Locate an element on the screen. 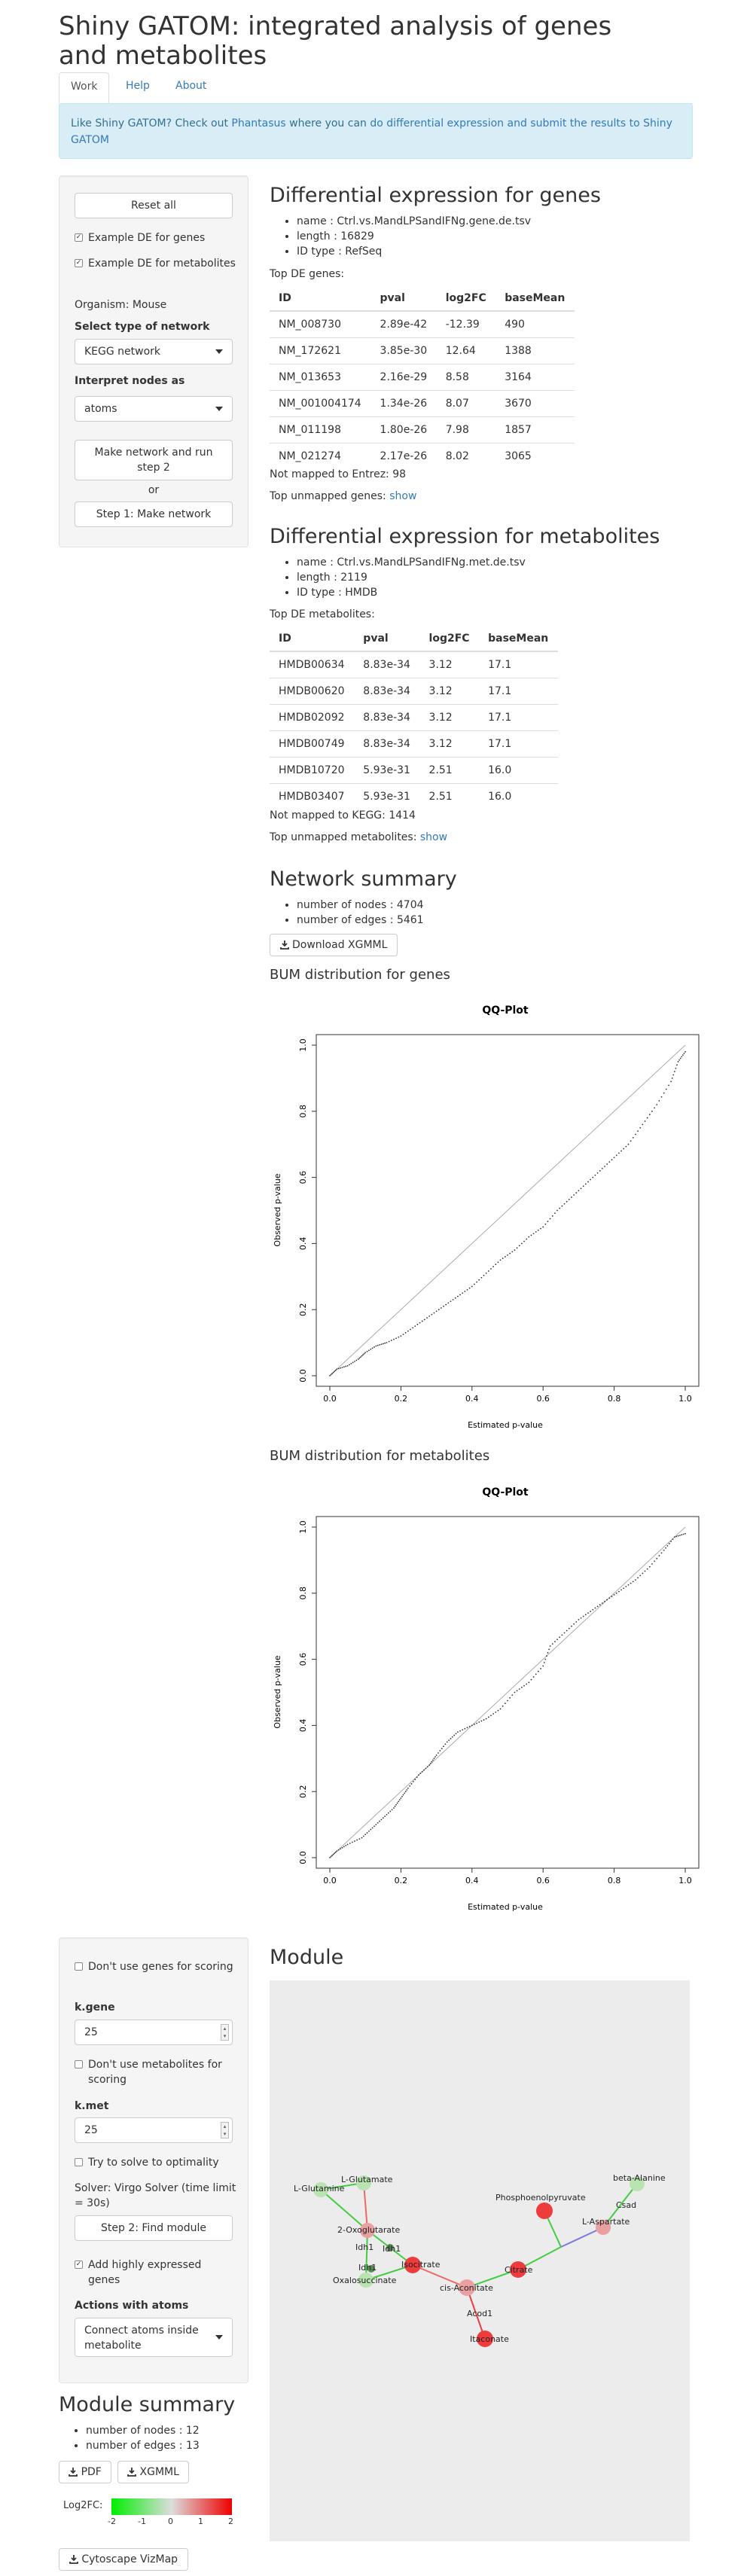 Image resolution: width=747 pixels, height=2576 pixels. kgene-input: 25 ▴ ▾ is located at coordinates (154, 2032).